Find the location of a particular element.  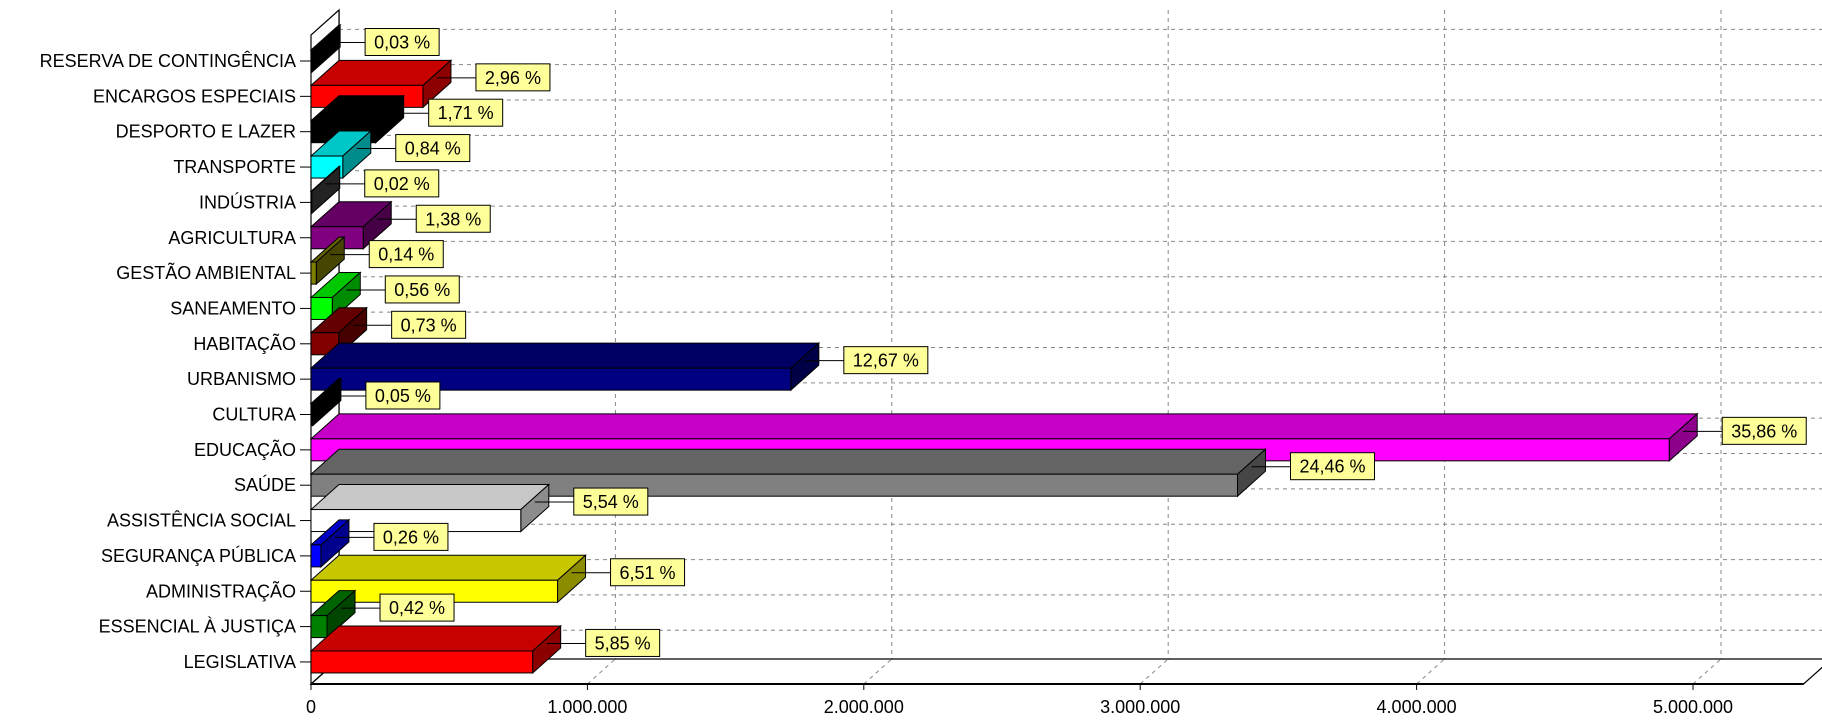

category-label: ESSENCIAL À JUSTIÇA is located at coordinates (197, 627).